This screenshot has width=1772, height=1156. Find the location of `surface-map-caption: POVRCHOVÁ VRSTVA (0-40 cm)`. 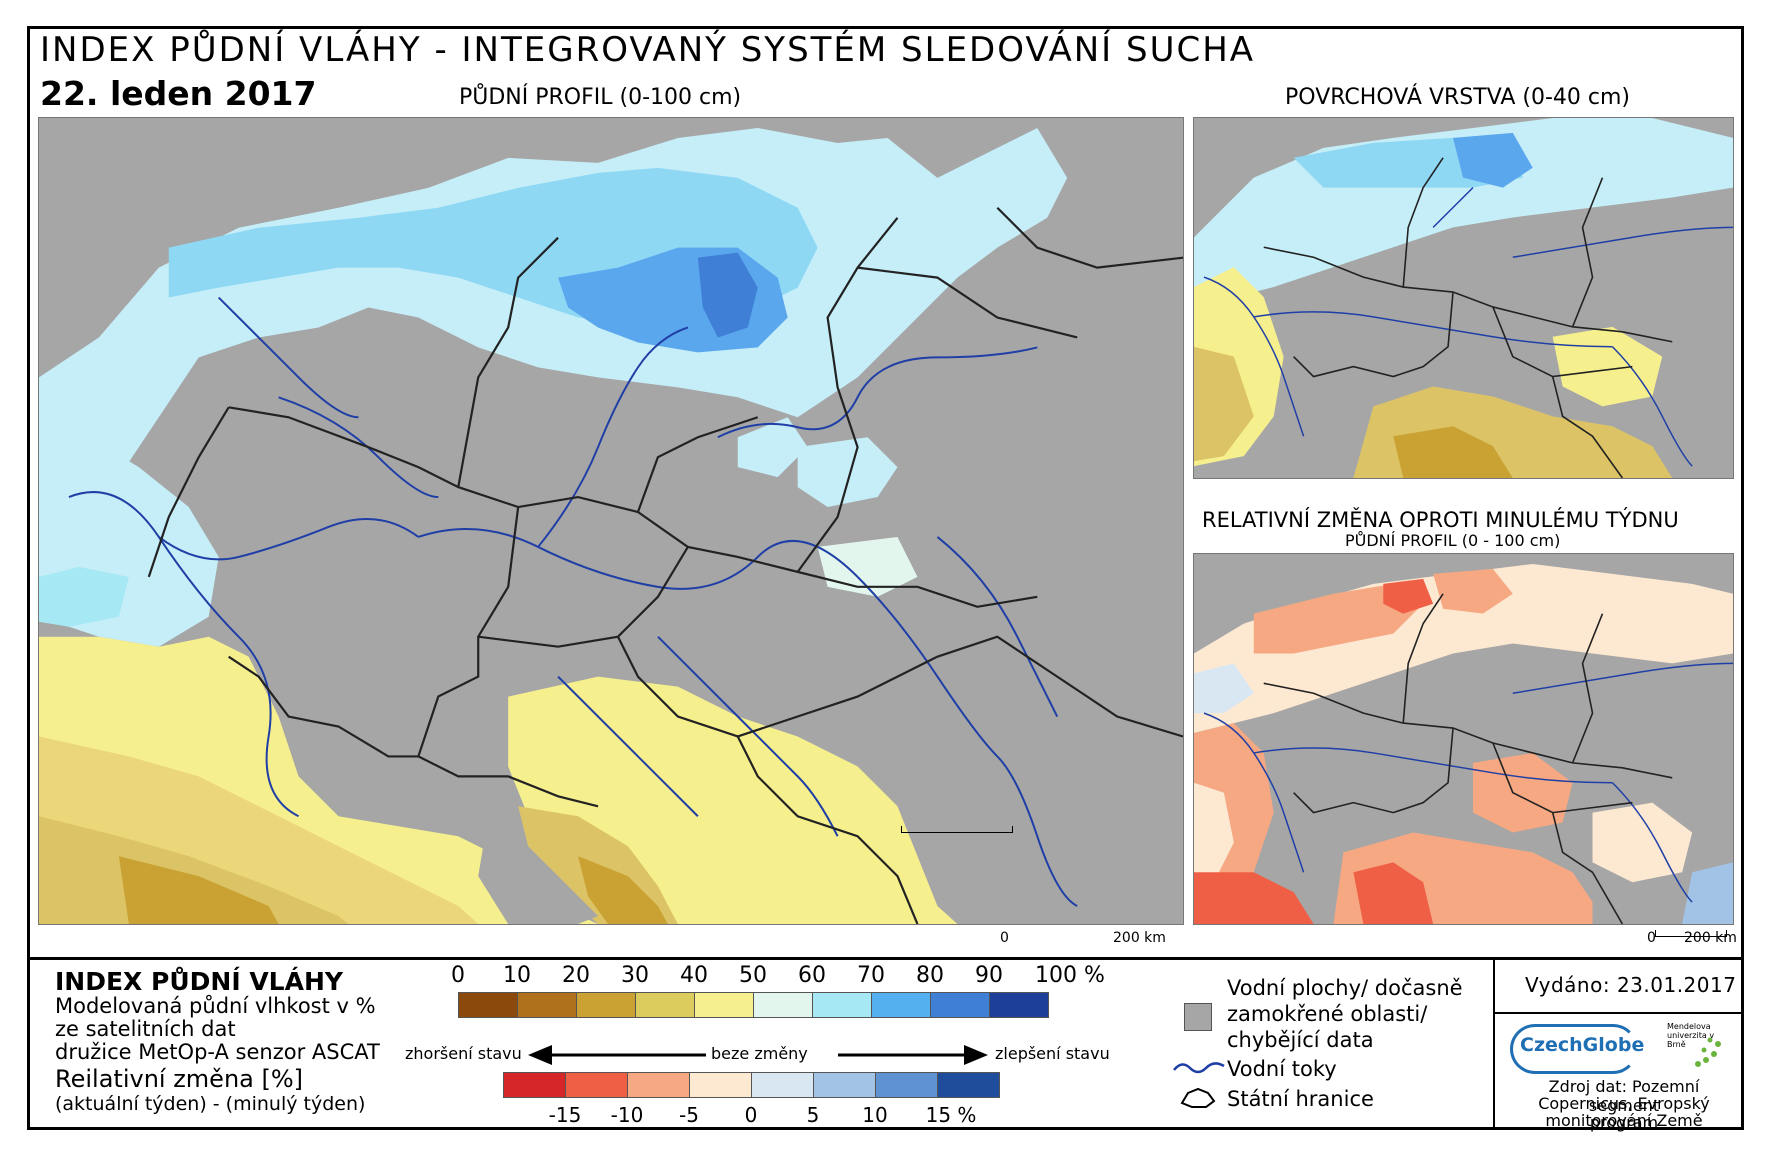

surface-map-caption: POVRCHOVÁ VRSTVA (0-40 cm) is located at coordinates (1457, 97).